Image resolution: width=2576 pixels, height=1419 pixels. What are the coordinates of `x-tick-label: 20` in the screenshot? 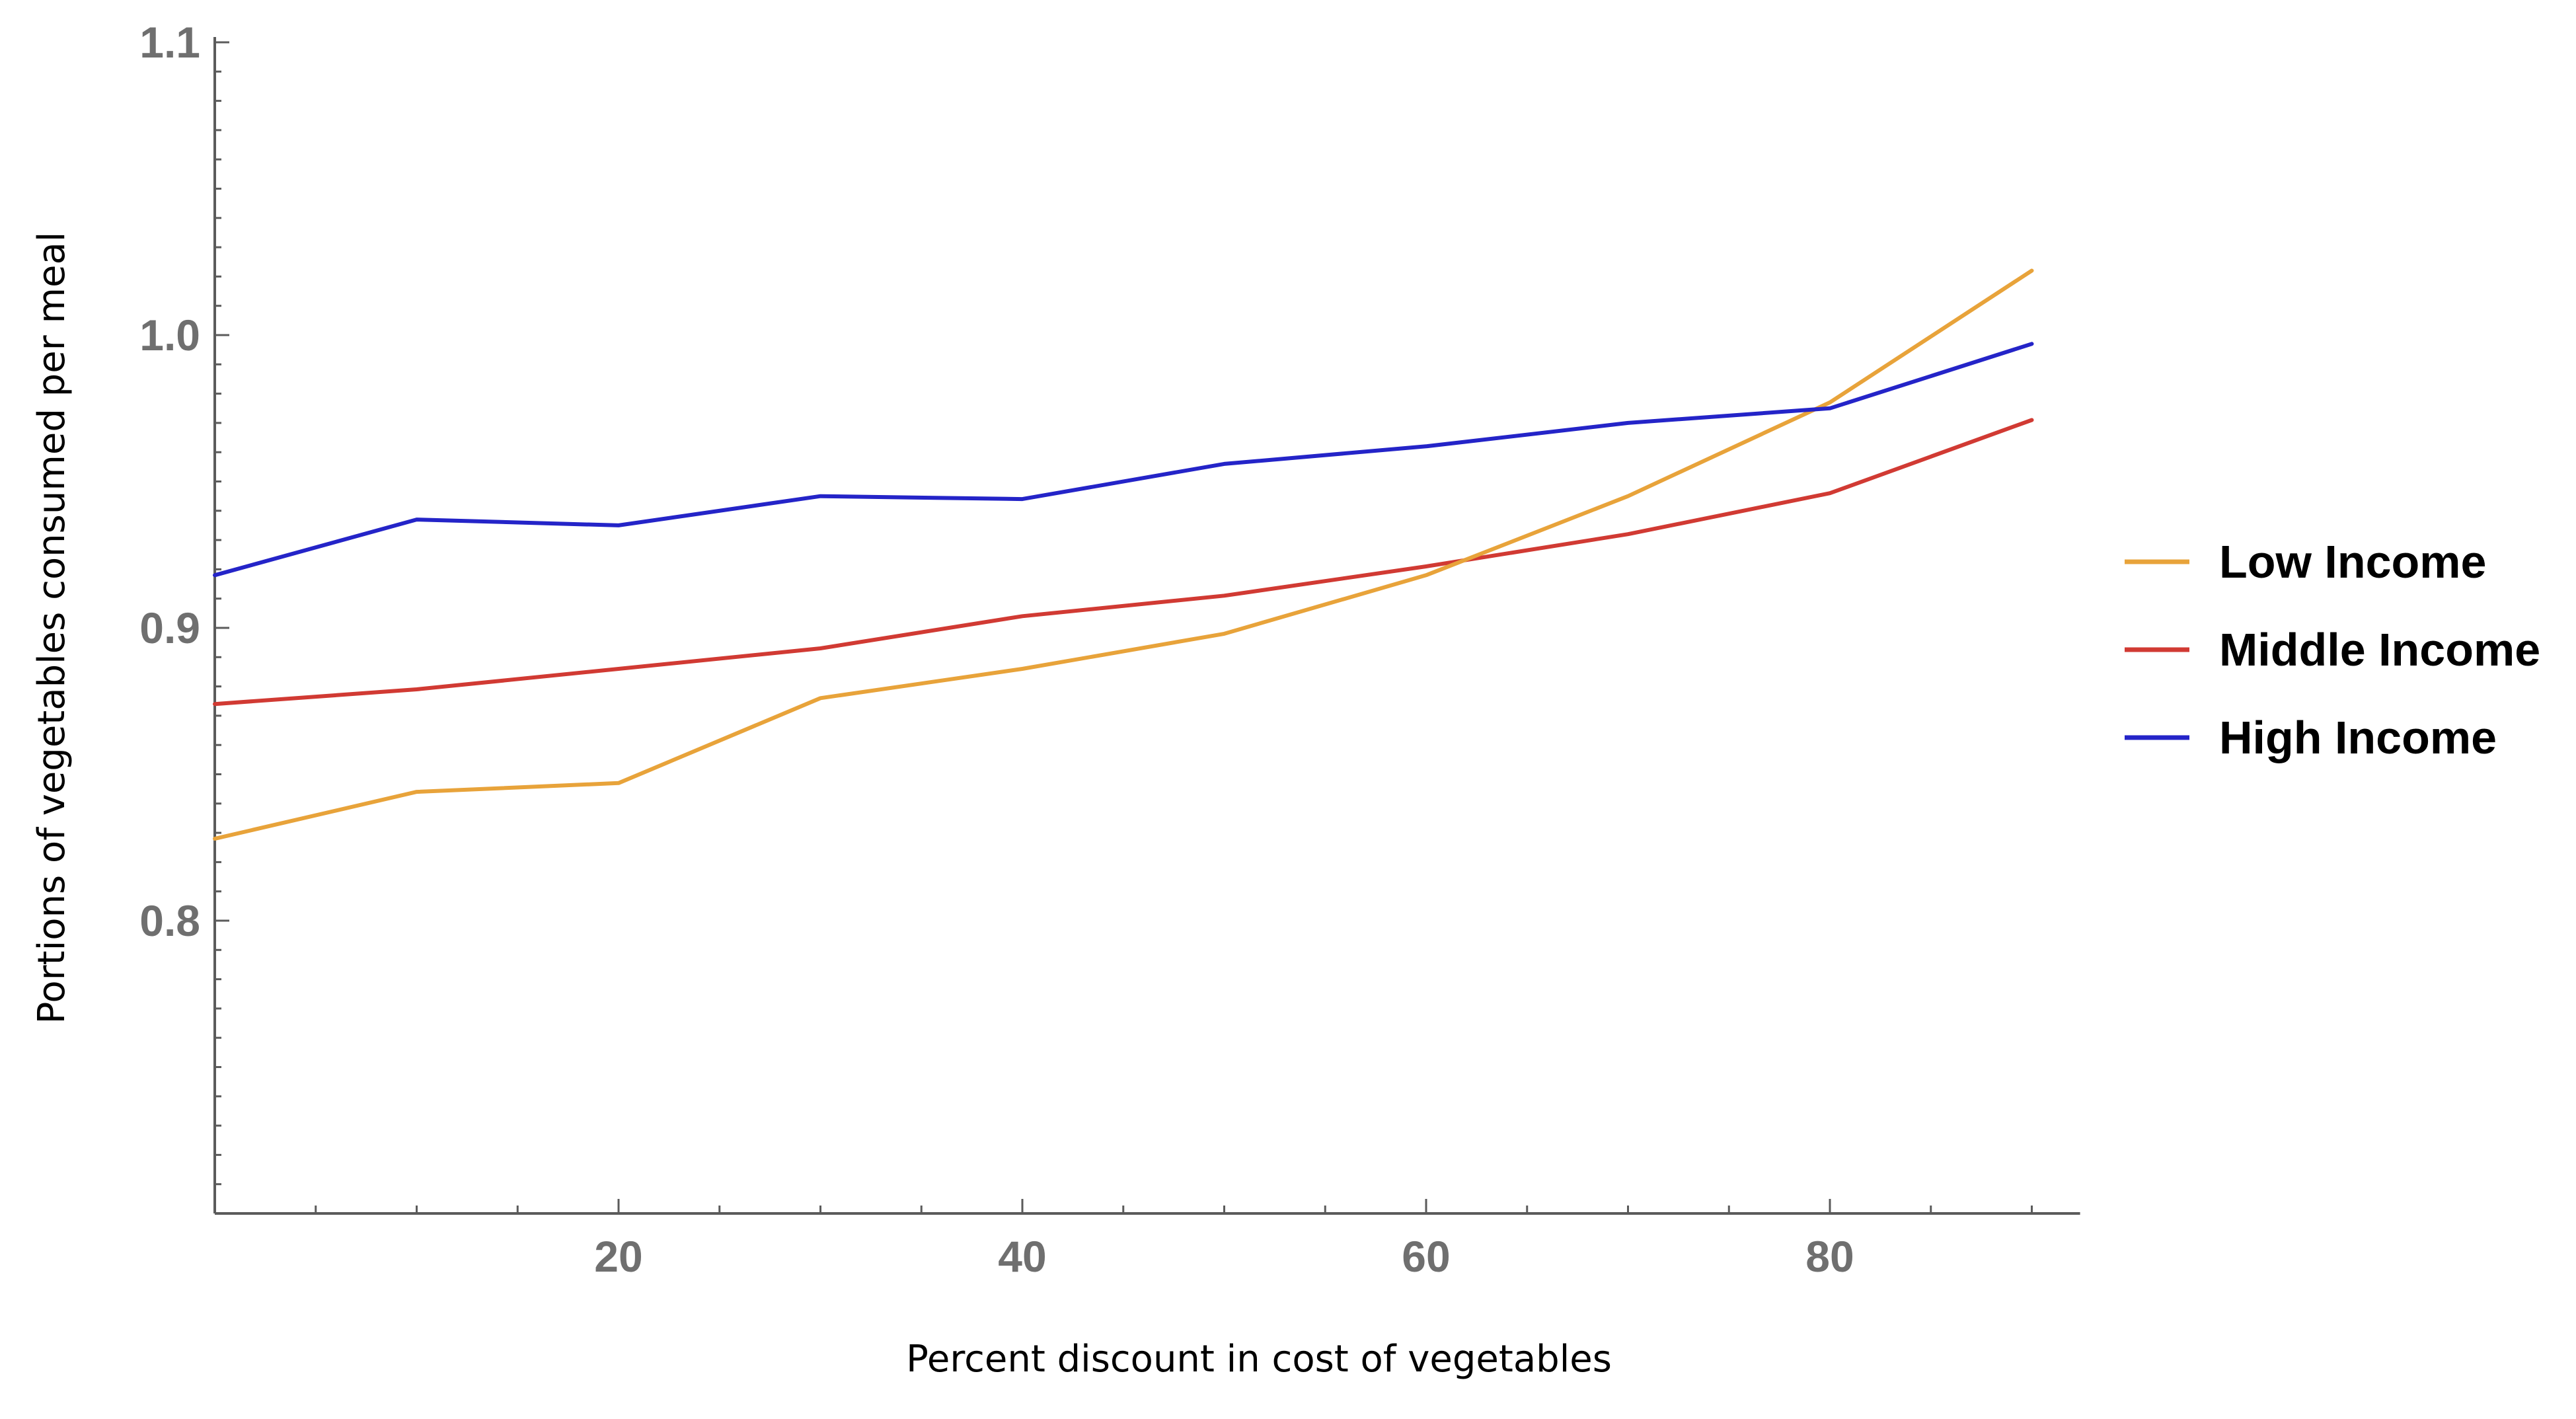 It's located at (618, 1256).